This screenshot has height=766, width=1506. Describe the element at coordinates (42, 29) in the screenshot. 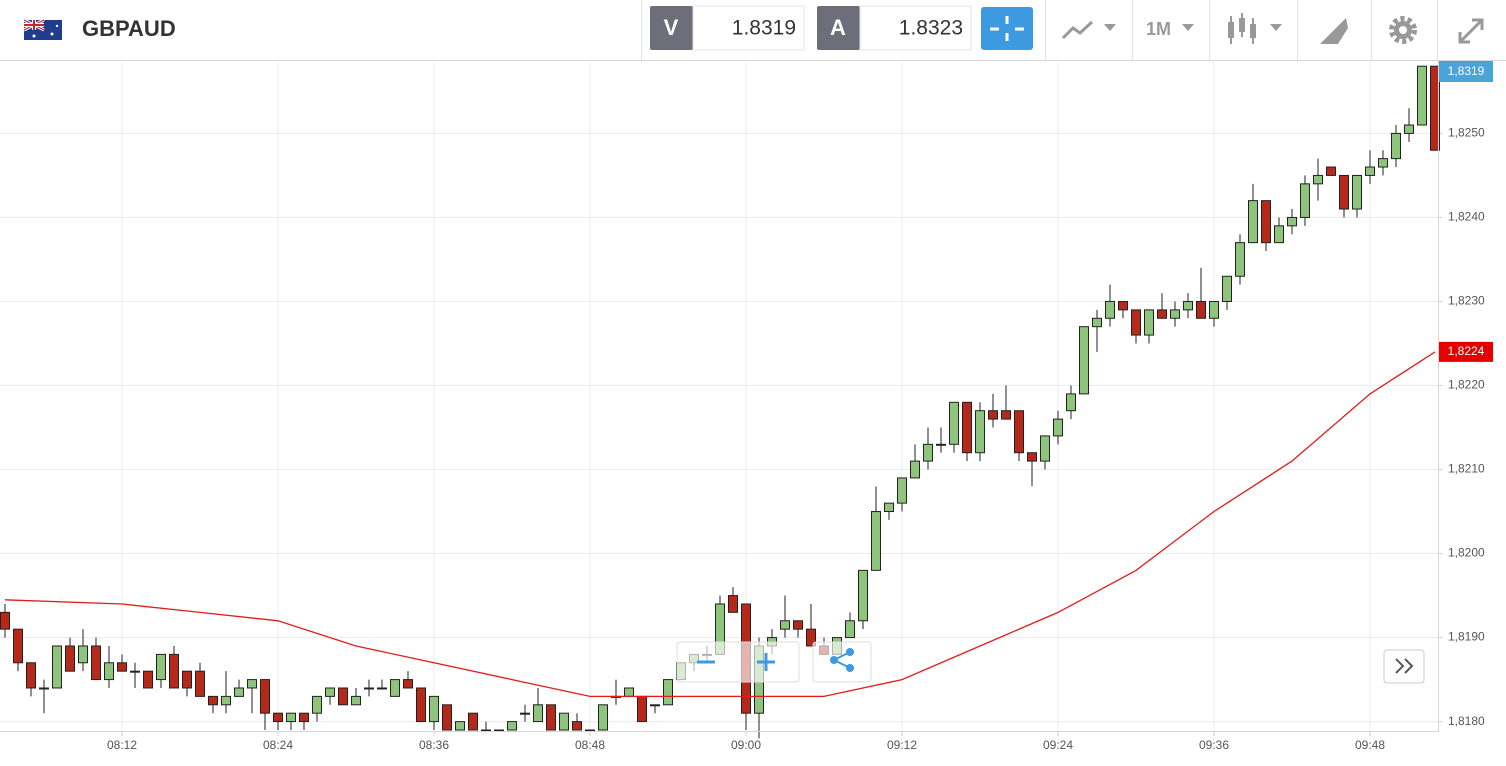

I see `flag` at that location.